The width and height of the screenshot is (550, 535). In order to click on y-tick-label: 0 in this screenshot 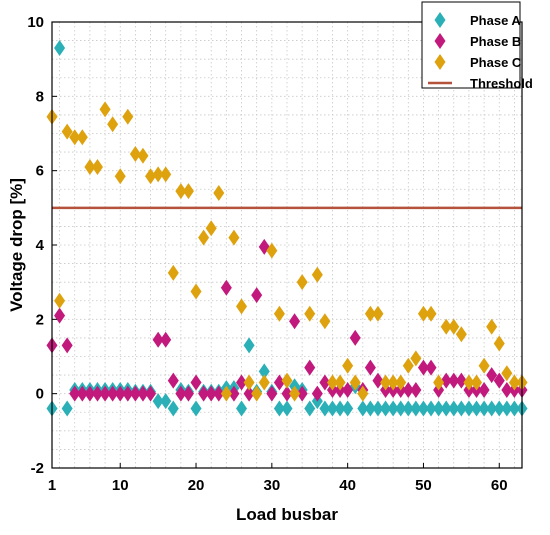, I will do `click(40, 394)`.